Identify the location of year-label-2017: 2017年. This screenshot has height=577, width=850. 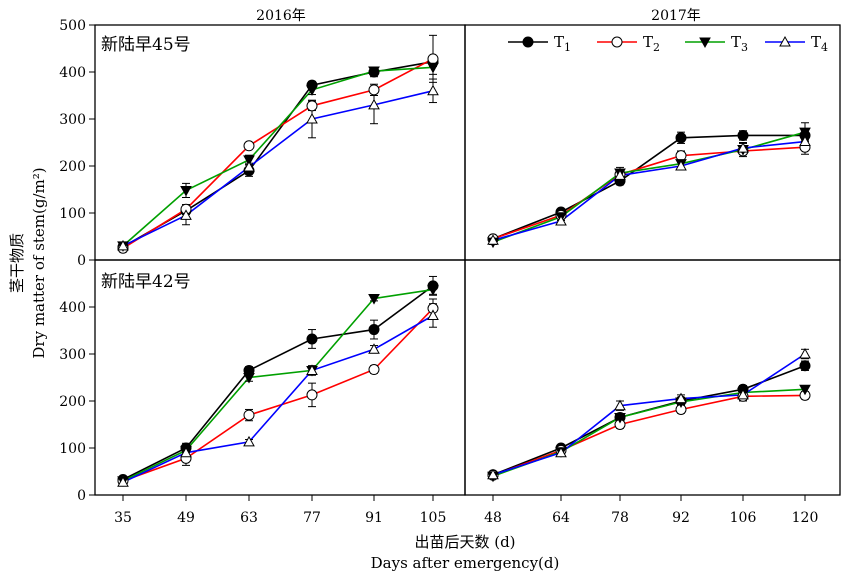
(676, 16).